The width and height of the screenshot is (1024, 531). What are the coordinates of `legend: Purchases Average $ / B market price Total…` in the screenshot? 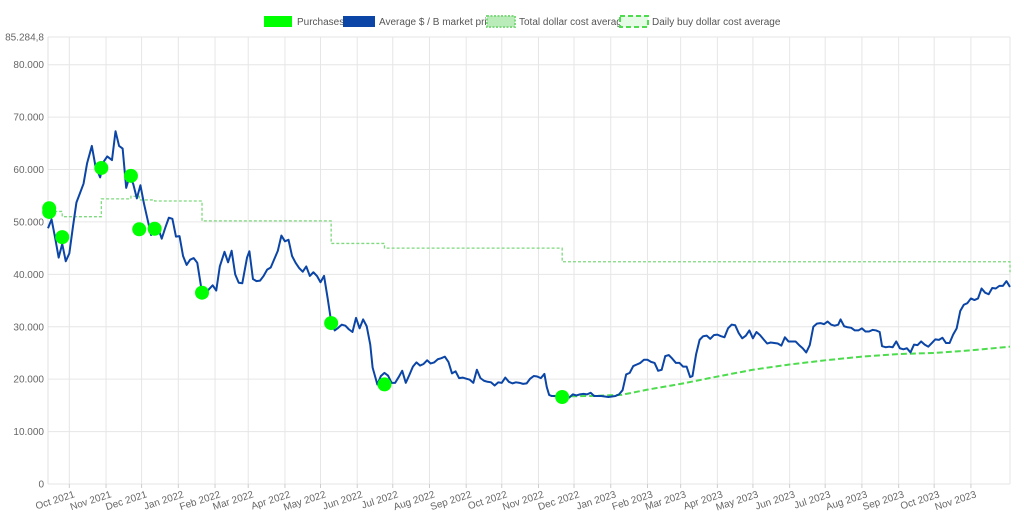 It's located at (522, 21).